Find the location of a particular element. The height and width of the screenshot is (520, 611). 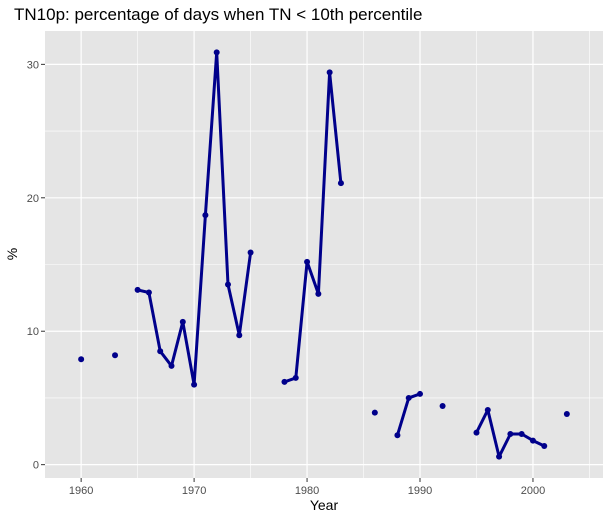

y-tick-label: 0 is located at coordinates (36, 466).